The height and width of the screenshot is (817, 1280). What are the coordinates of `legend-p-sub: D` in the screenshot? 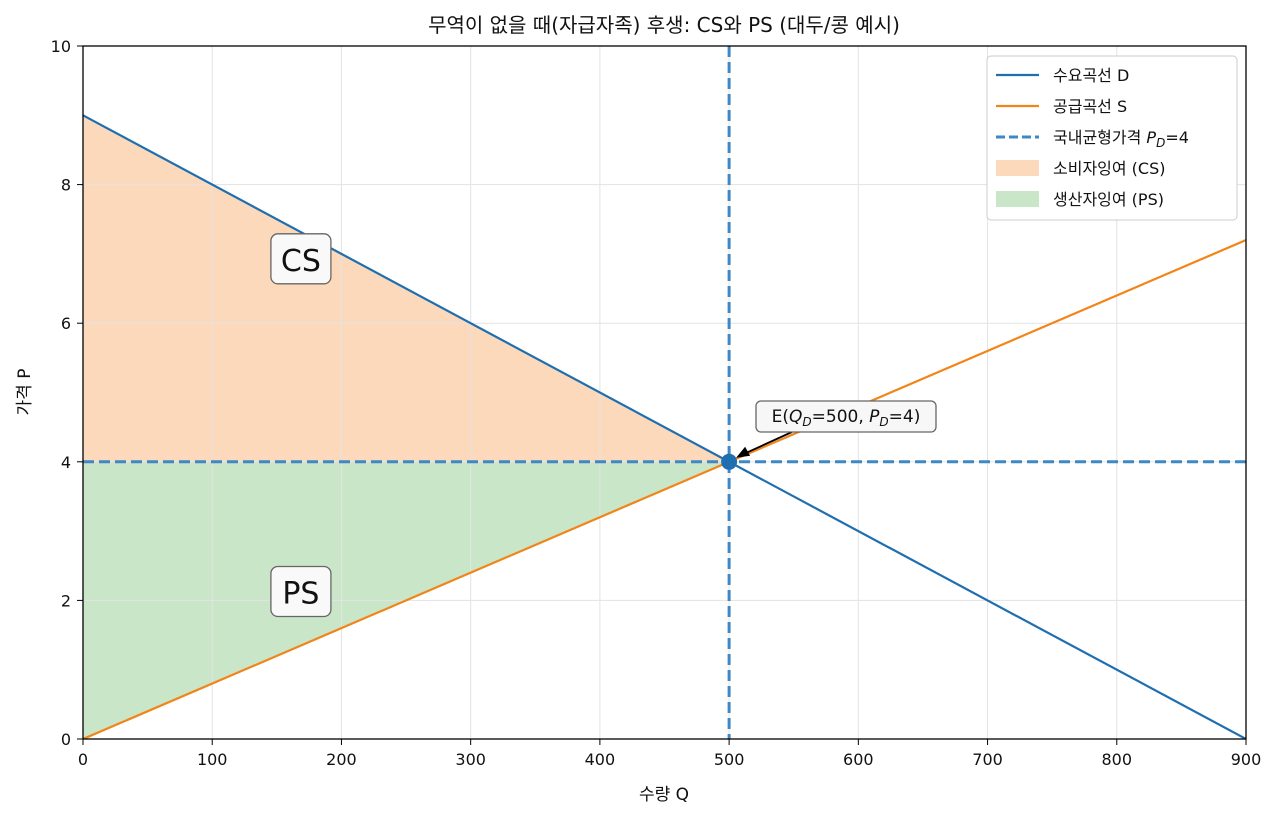 It's located at (1160, 143).